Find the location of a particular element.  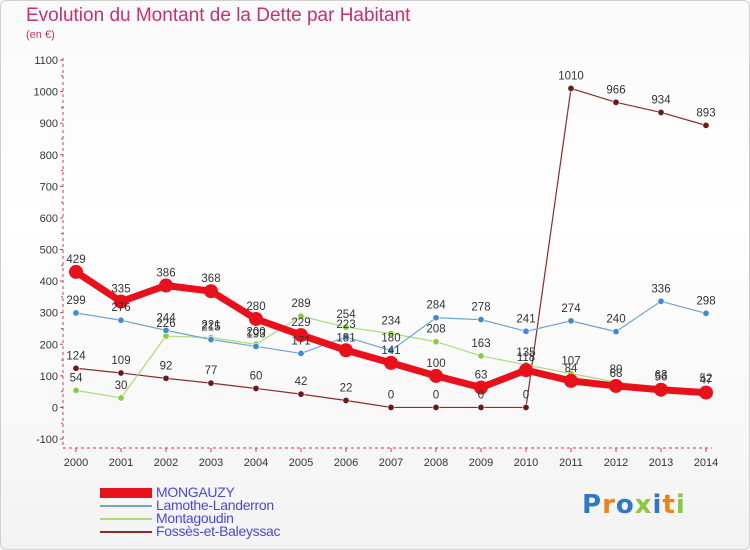

data-label-0: 429 is located at coordinates (75, 260).